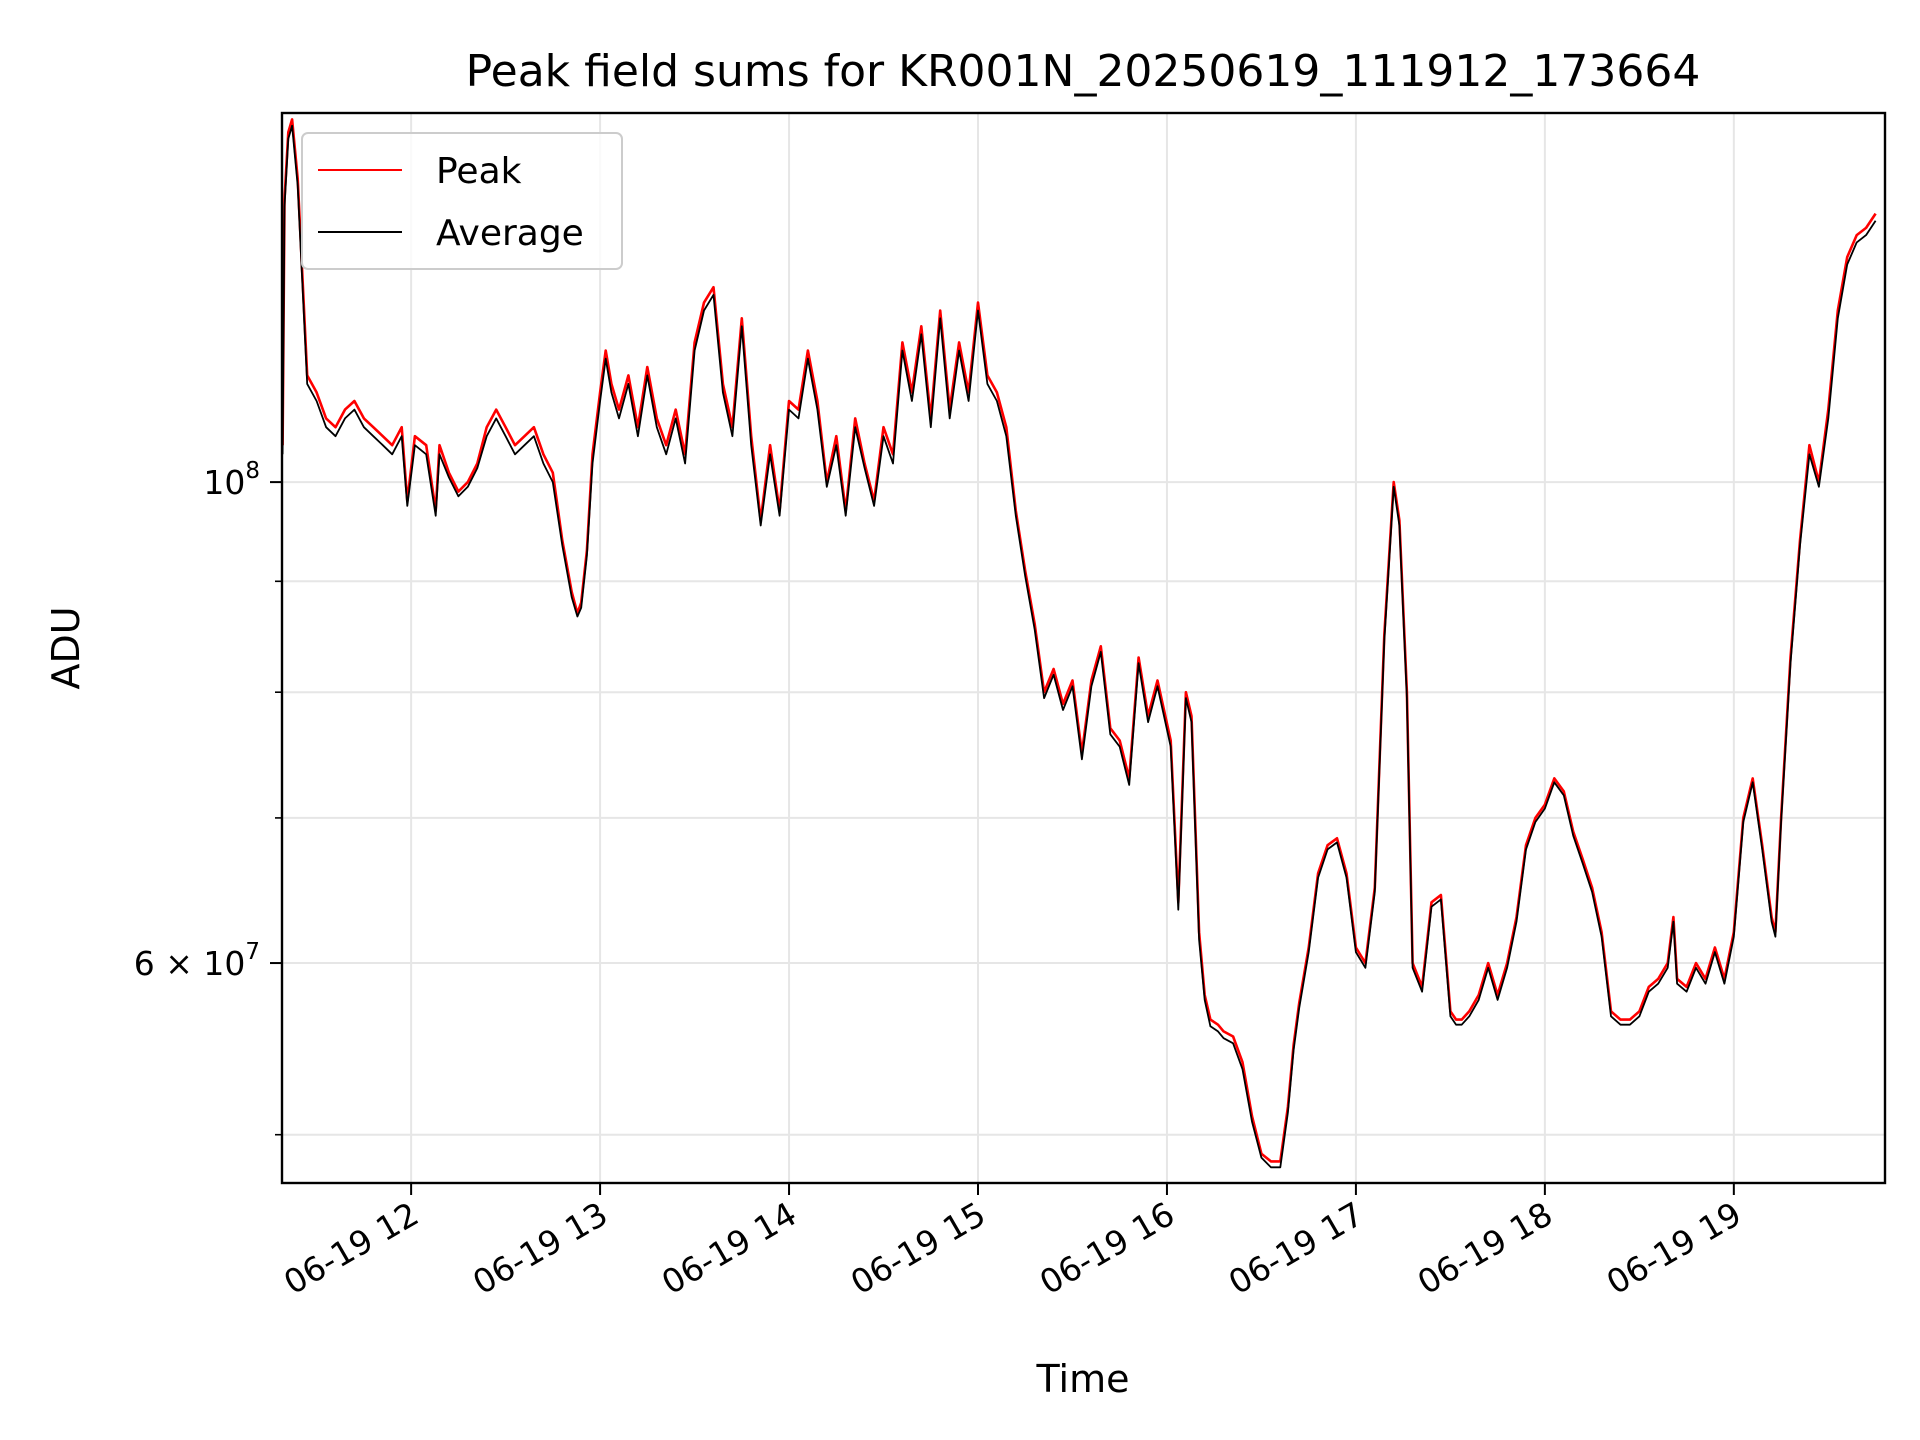  Describe the element at coordinates (208, 797) in the screenshot. I see `y-axis: 108 6 × 107` at that location.